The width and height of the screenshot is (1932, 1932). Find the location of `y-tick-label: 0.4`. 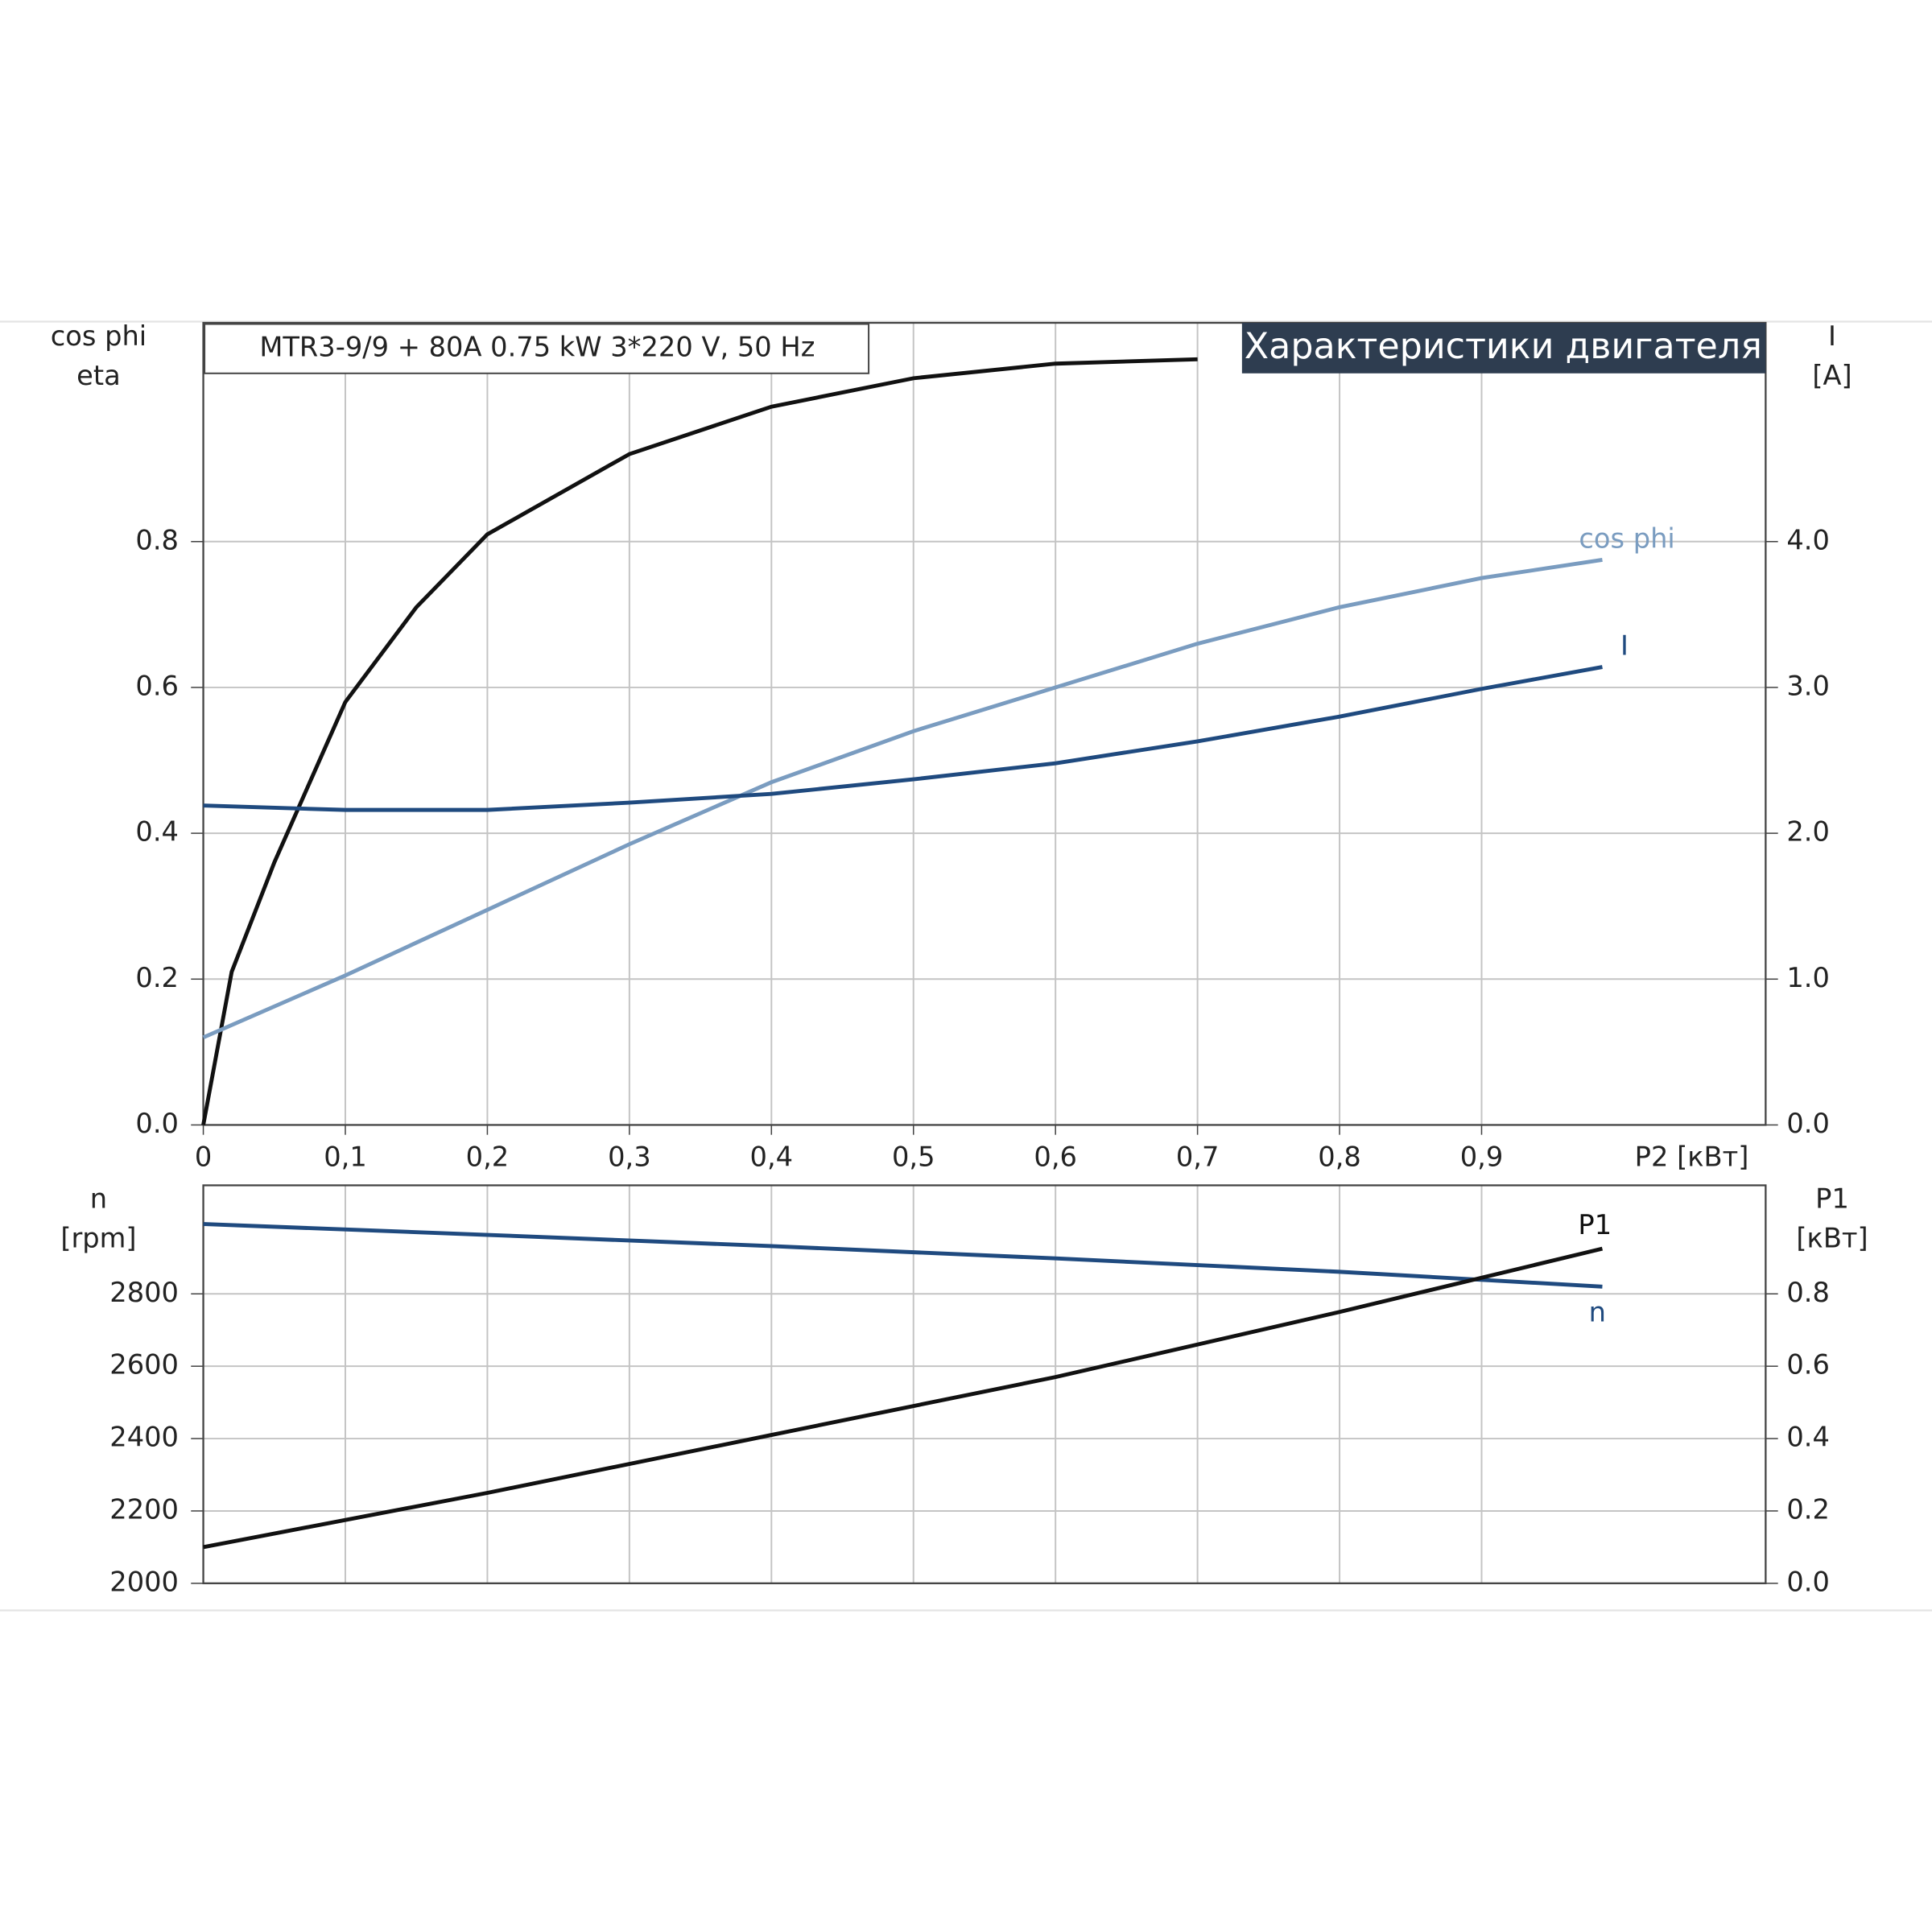

y-tick-label: 0.4 is located at coordinates (157, 832).